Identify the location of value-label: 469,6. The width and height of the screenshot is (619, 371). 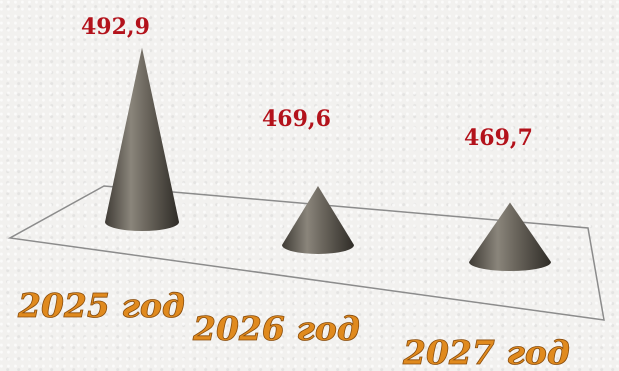
(296, 119).